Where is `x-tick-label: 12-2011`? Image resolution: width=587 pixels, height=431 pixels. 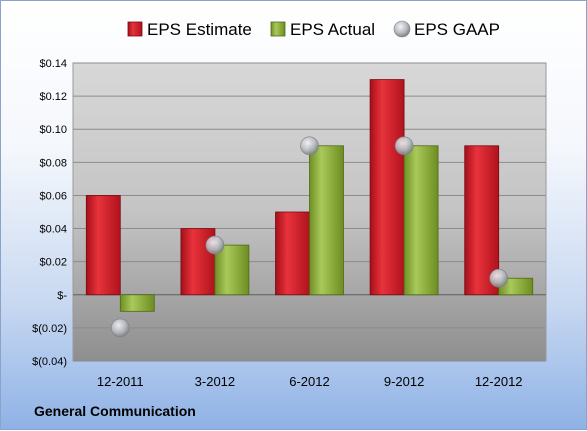 x-tick-label: 12-2011 is located at coordinates (120, 381).